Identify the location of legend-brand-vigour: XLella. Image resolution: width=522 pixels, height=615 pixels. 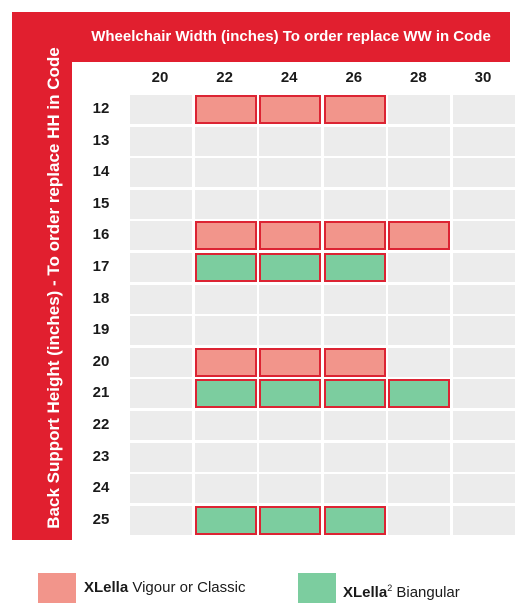
(106, 587).